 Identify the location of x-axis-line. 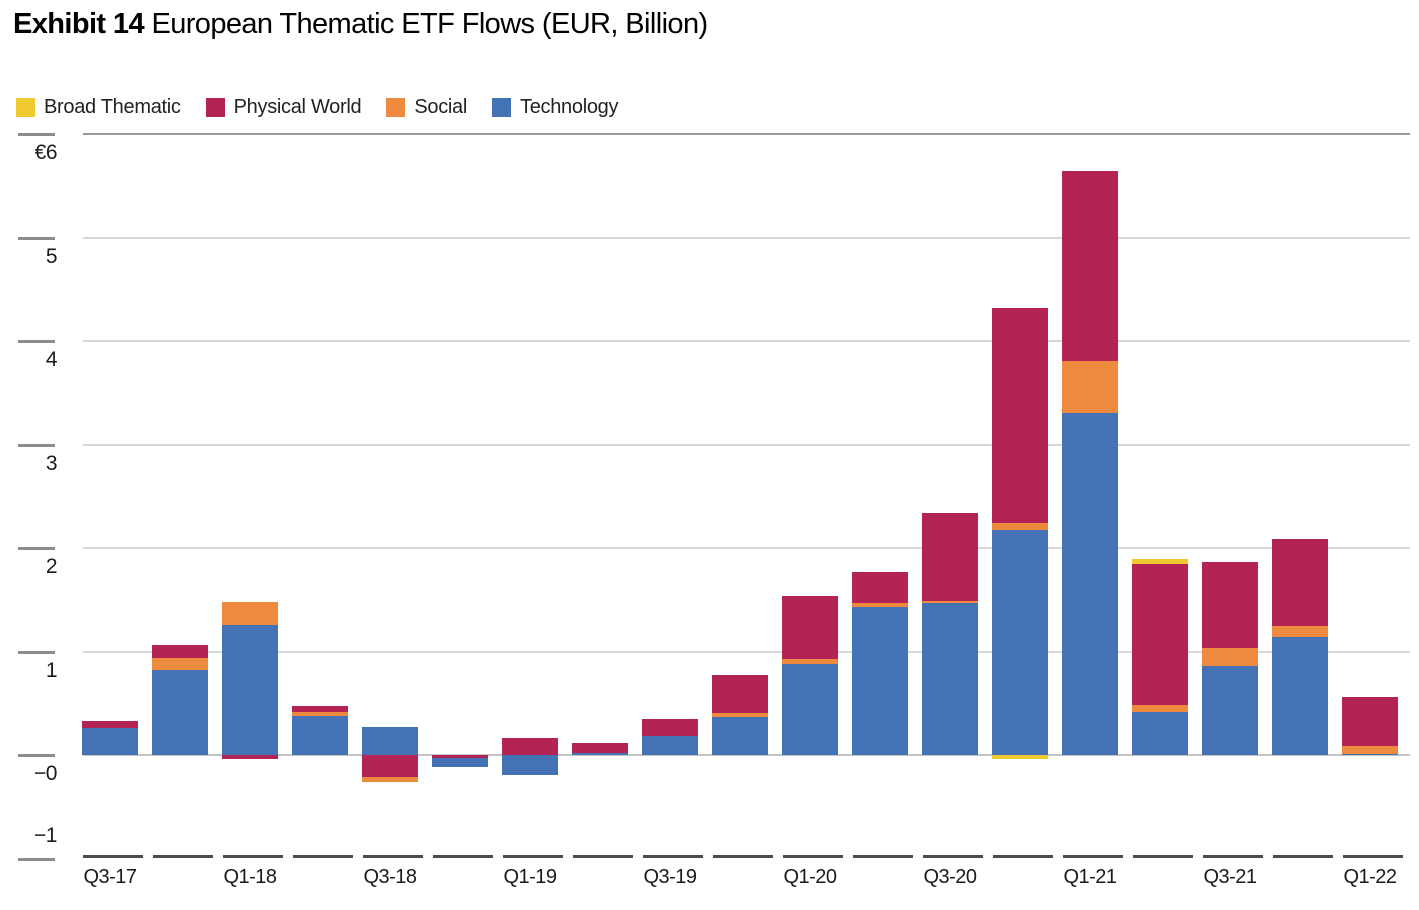
(746, 856).